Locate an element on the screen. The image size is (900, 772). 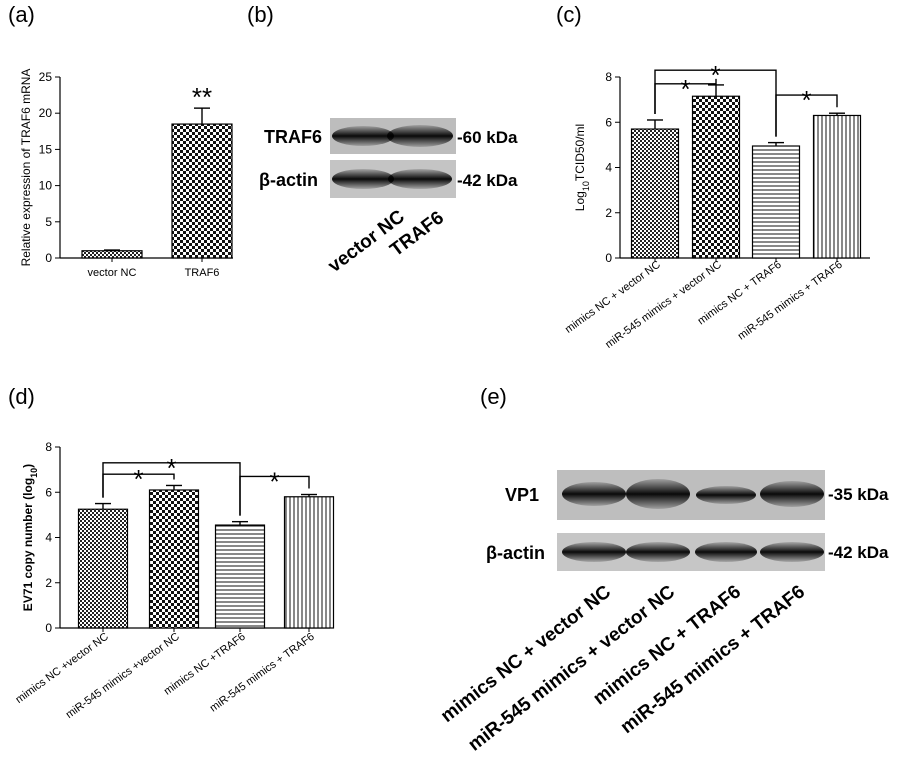
y-axis-label: EV71 copy number (log10) is located at coordinates (30, 537).